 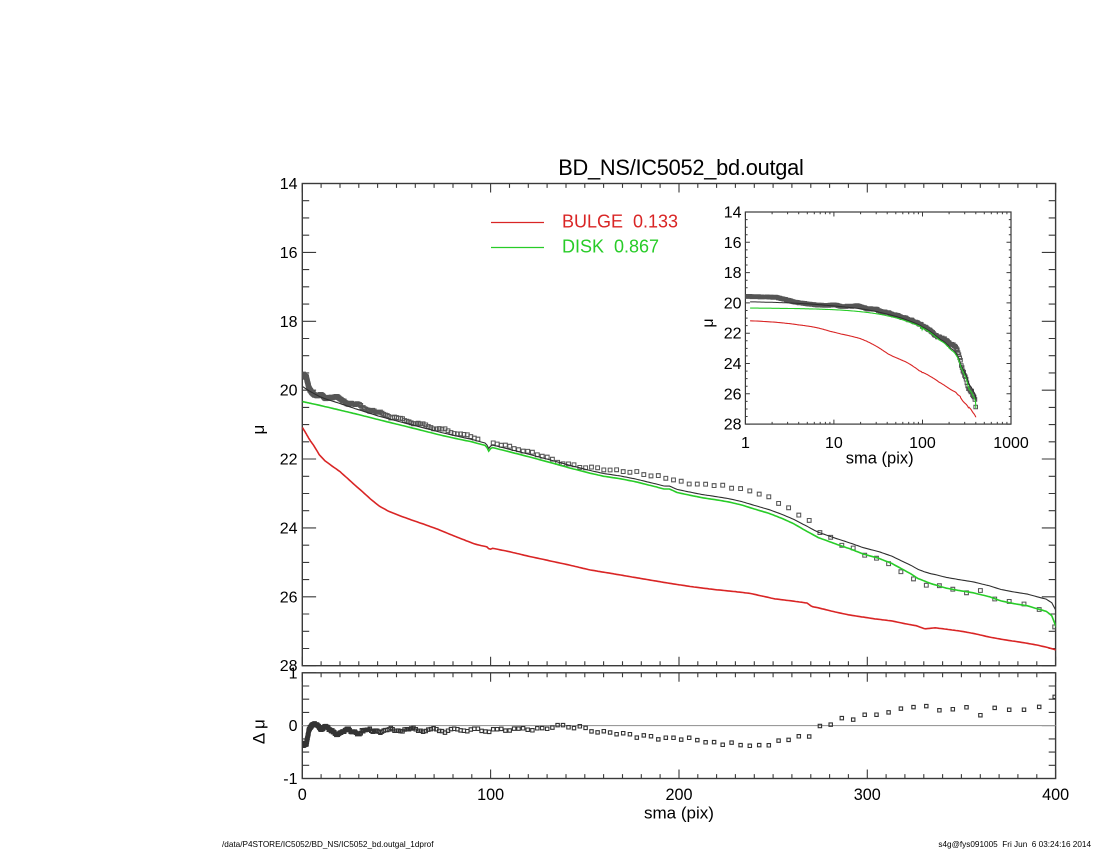 What do you see at coordinates (1014, 844) in the screenshot?
I see `svg-text:s4g@fys091005 Fri Jun 6 03:2: s4g@fys091005 Fri Jun 6 03:24:16 2014` at bounding box center [1014, 844].